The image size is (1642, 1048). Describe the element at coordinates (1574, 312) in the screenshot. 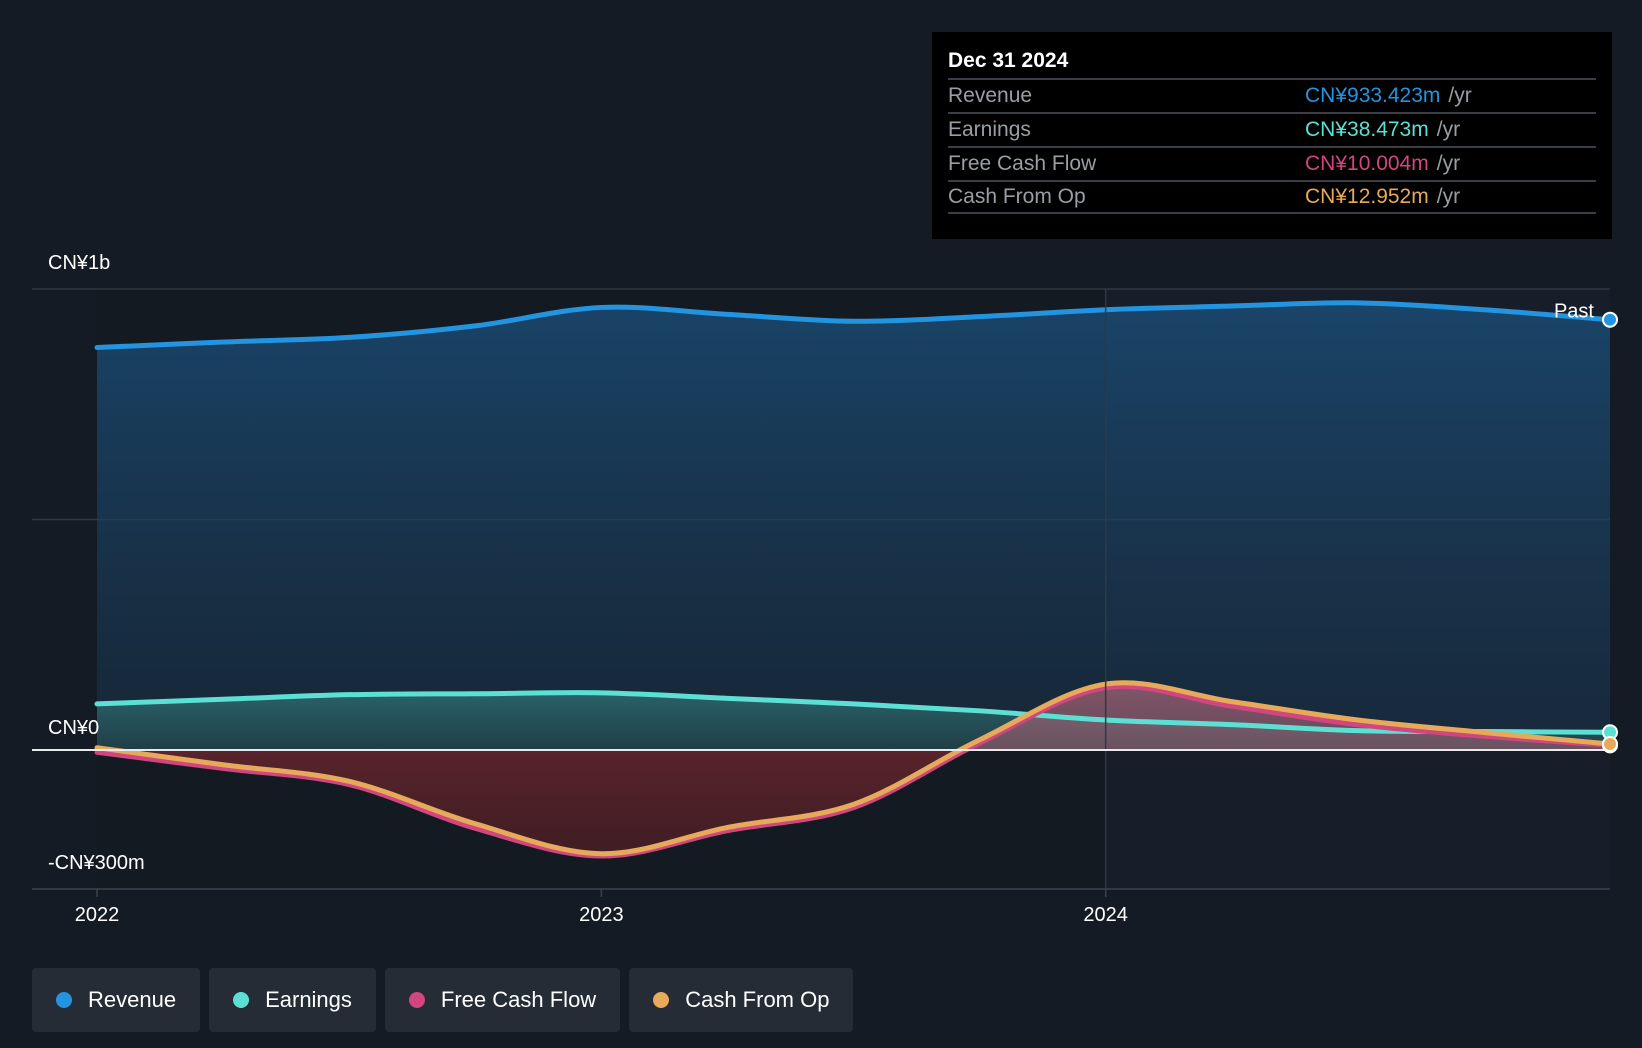

I see `past-label: Past` at that location.